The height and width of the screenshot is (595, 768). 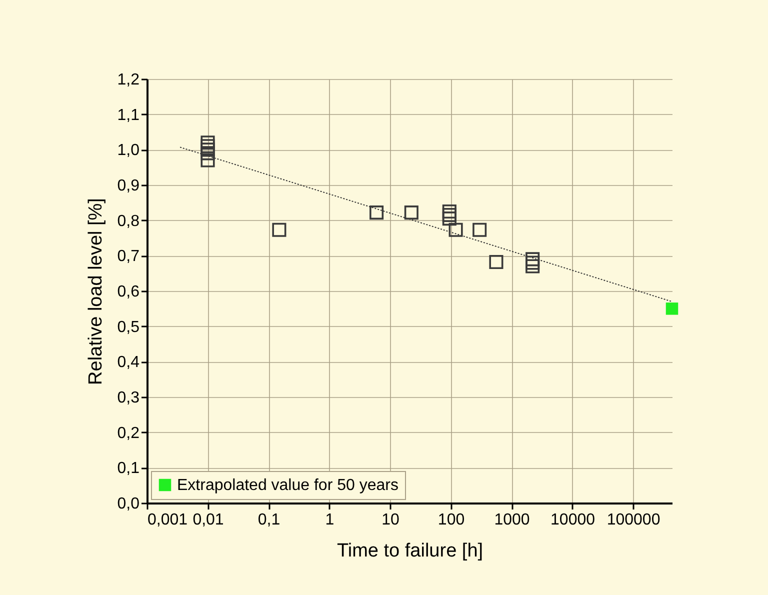 I want to click on y-tick-label: 0,2, so click(x=128, y=433).